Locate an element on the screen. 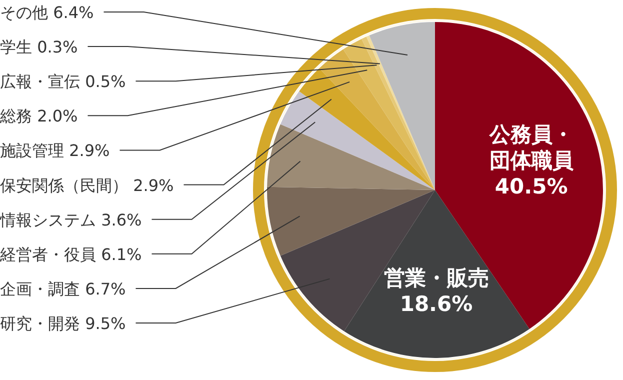  slice-label: 企画・調査 6.7% is located at coordinates (63, 288).